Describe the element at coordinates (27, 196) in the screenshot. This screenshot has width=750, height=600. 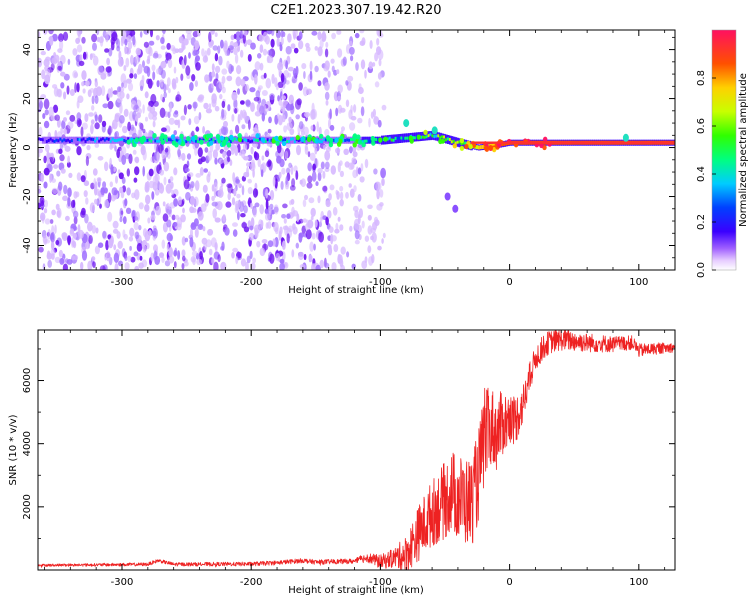
I see `y-tick-label: -20` at that location.